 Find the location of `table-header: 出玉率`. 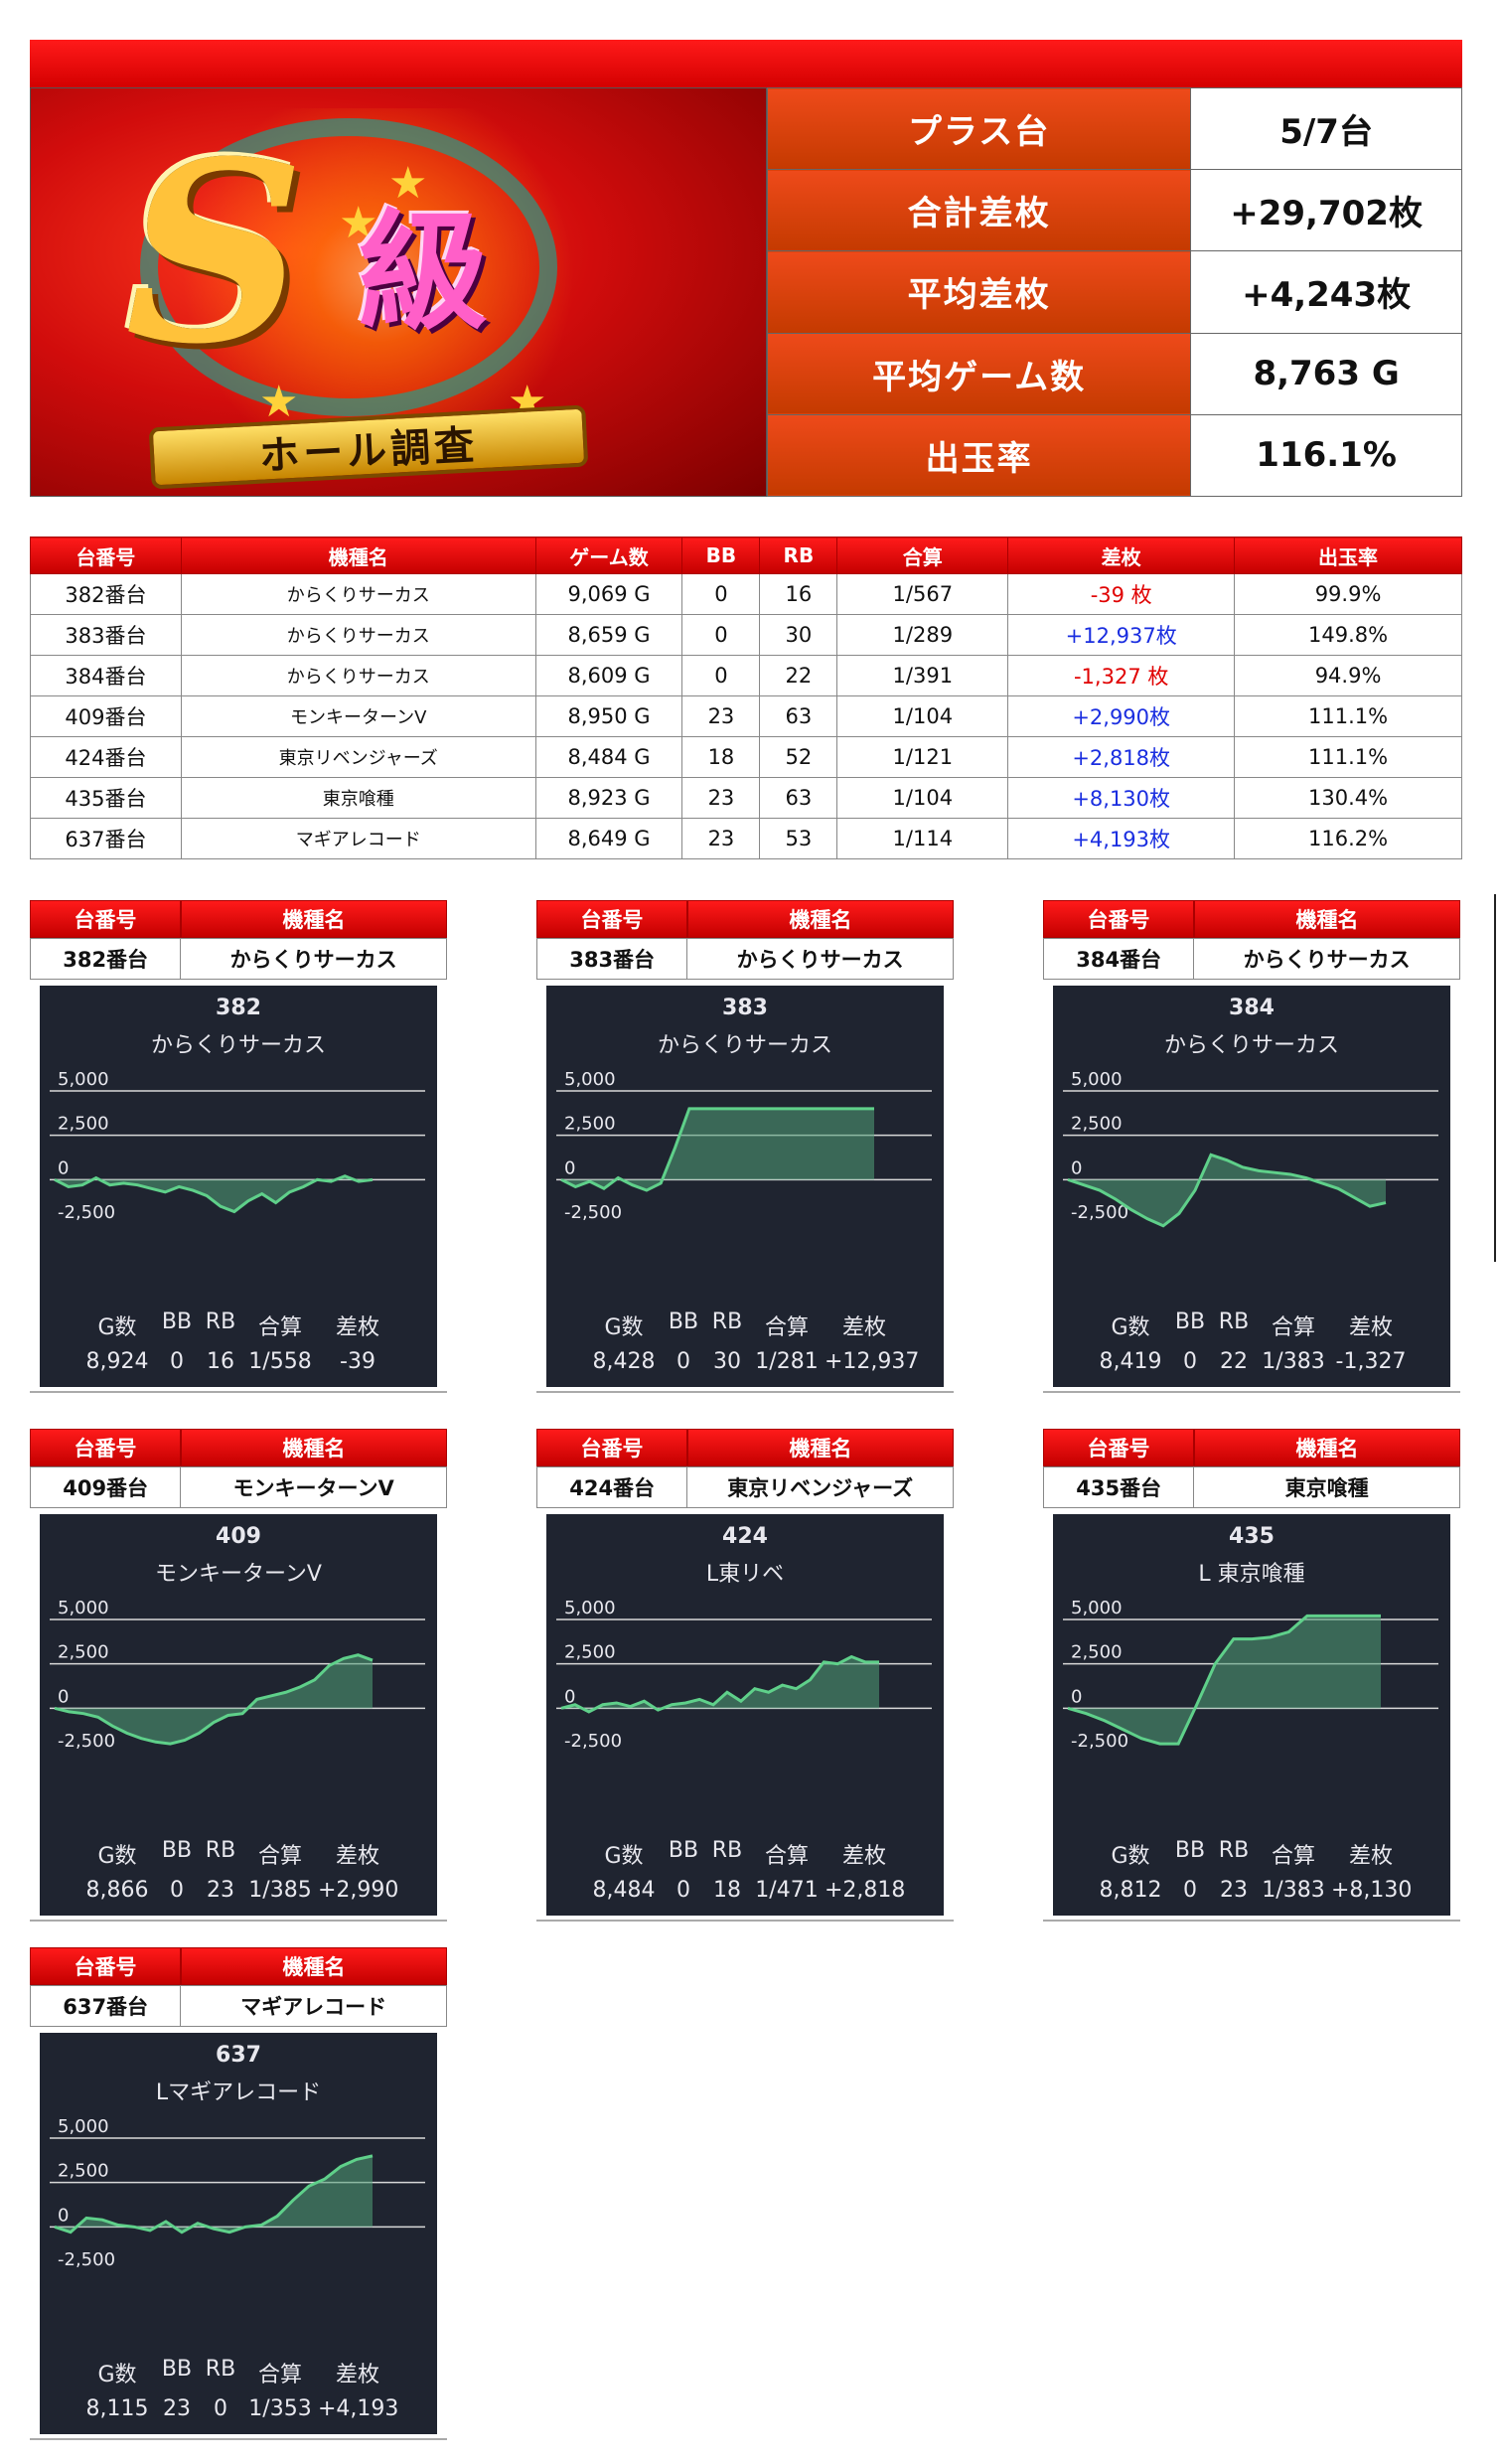

table-header: 出玉率 is located at coordinates (1348, 555).